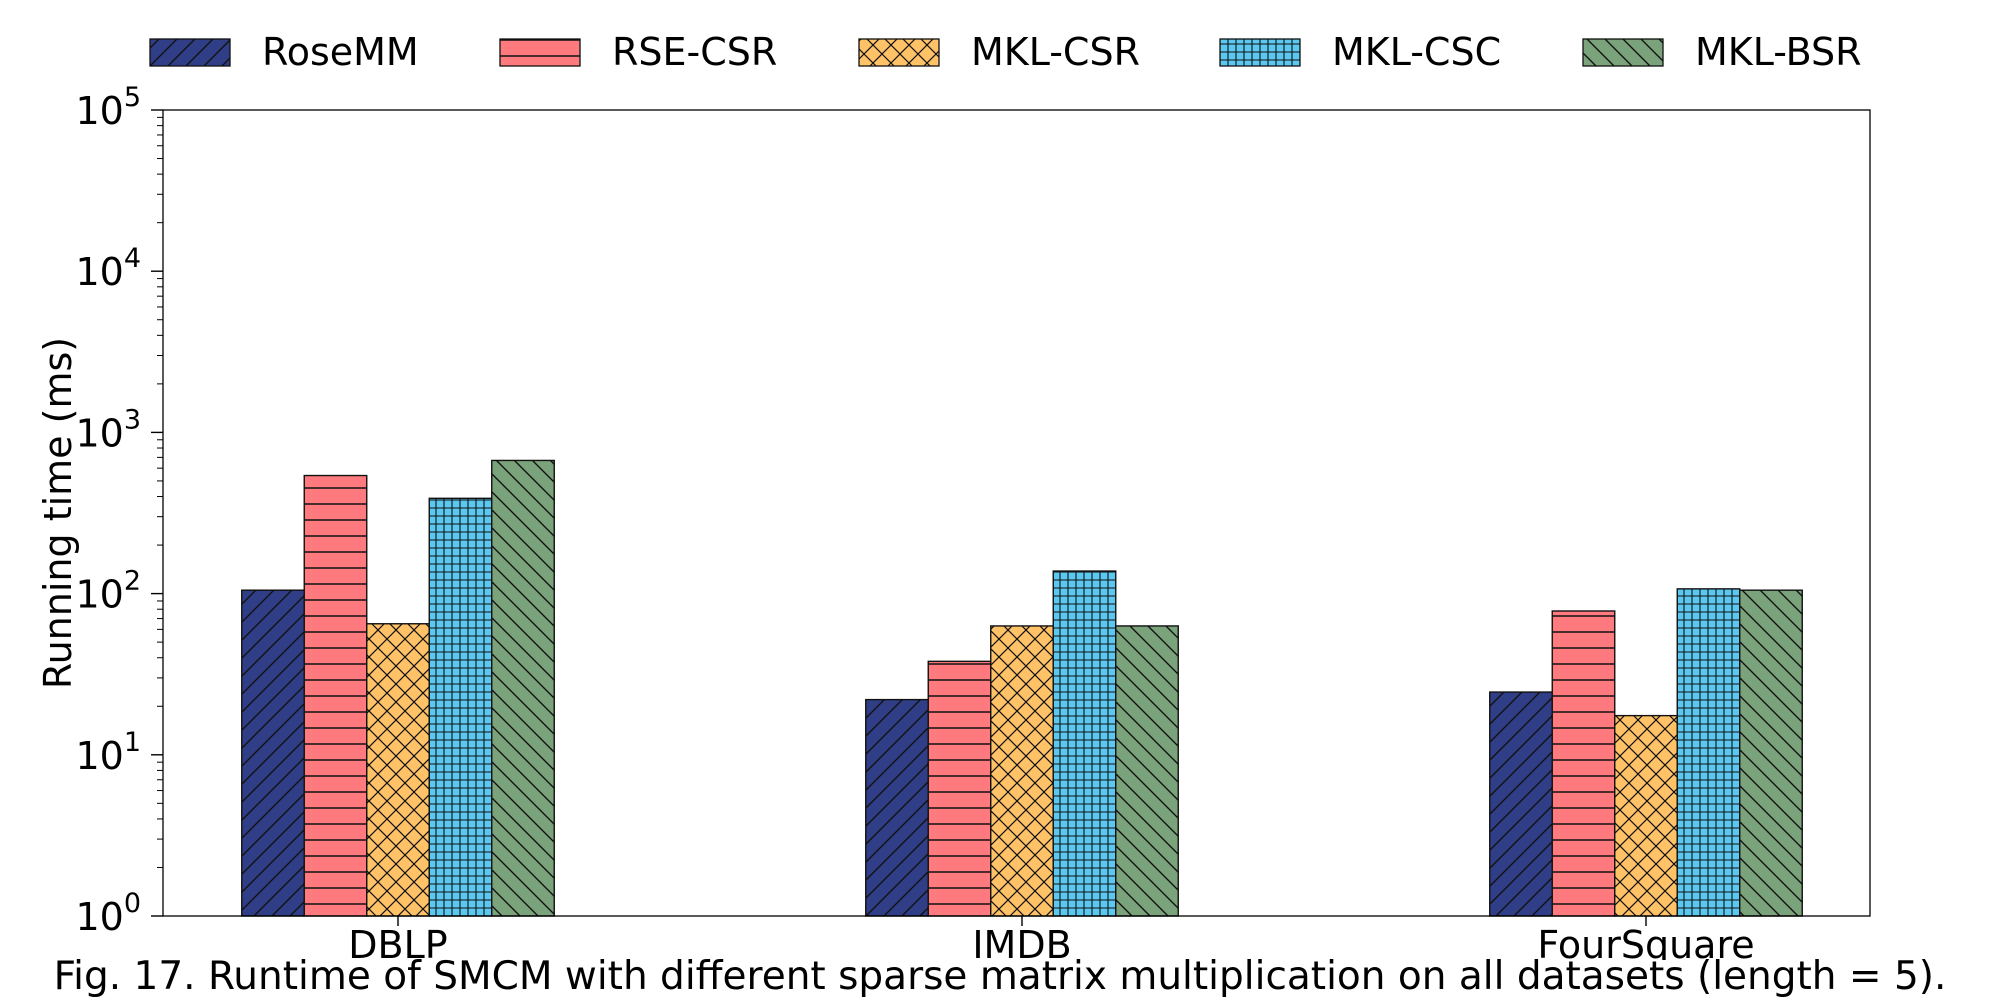 The height and width of the screenshot is (1001, 2000). Describe the element at coordinates (959, 788) in the screenshot. I see `bar-rse-csr-imdb` at that location.